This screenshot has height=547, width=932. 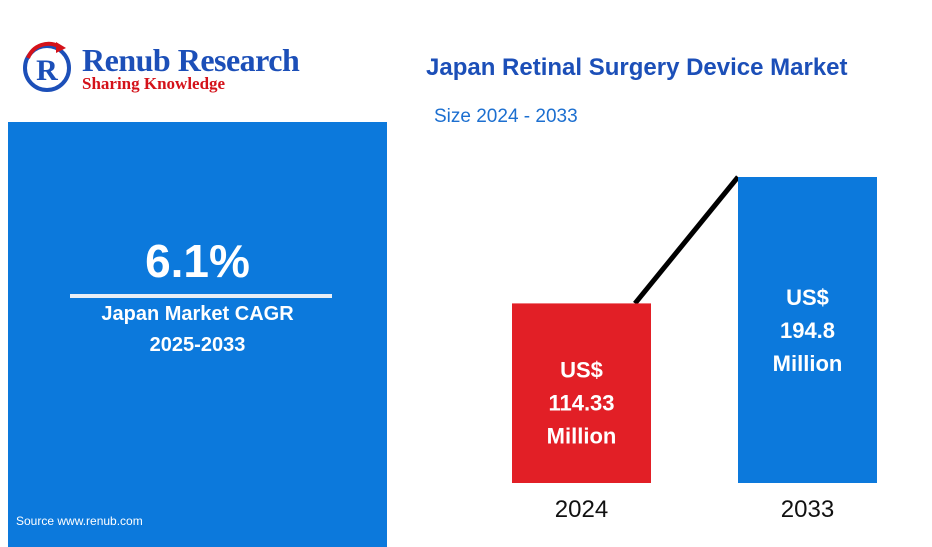 I want to click on bar-2024, so click(x=581, y=393).